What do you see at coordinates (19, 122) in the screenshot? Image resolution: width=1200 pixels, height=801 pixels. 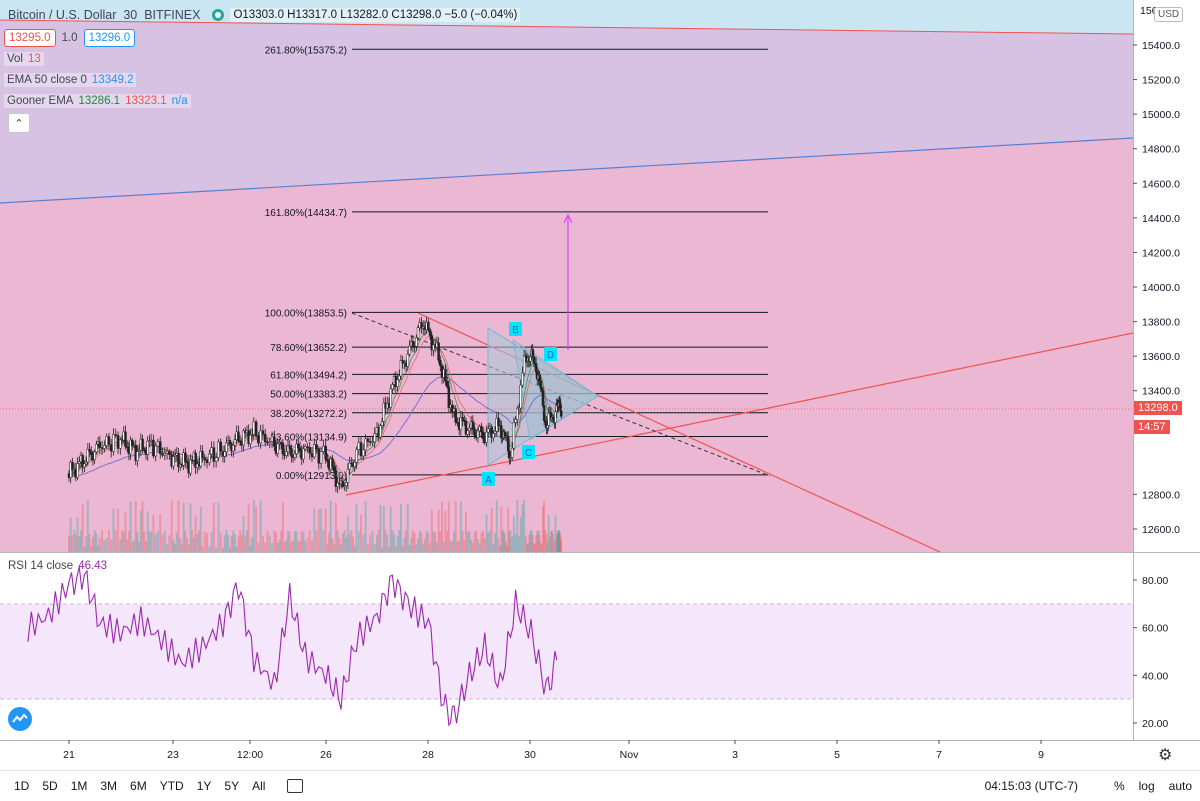 I see `collapse-legend-button: ⌃` at bounding box center [19, 122].